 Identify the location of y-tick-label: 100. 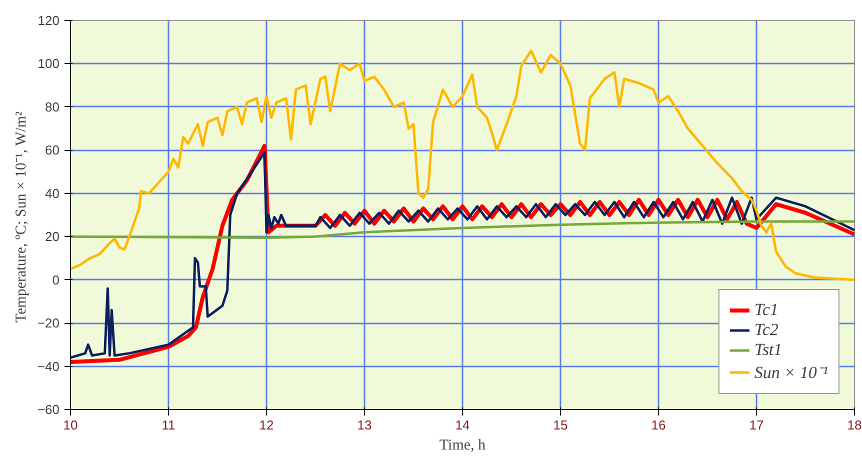
(49, 64).